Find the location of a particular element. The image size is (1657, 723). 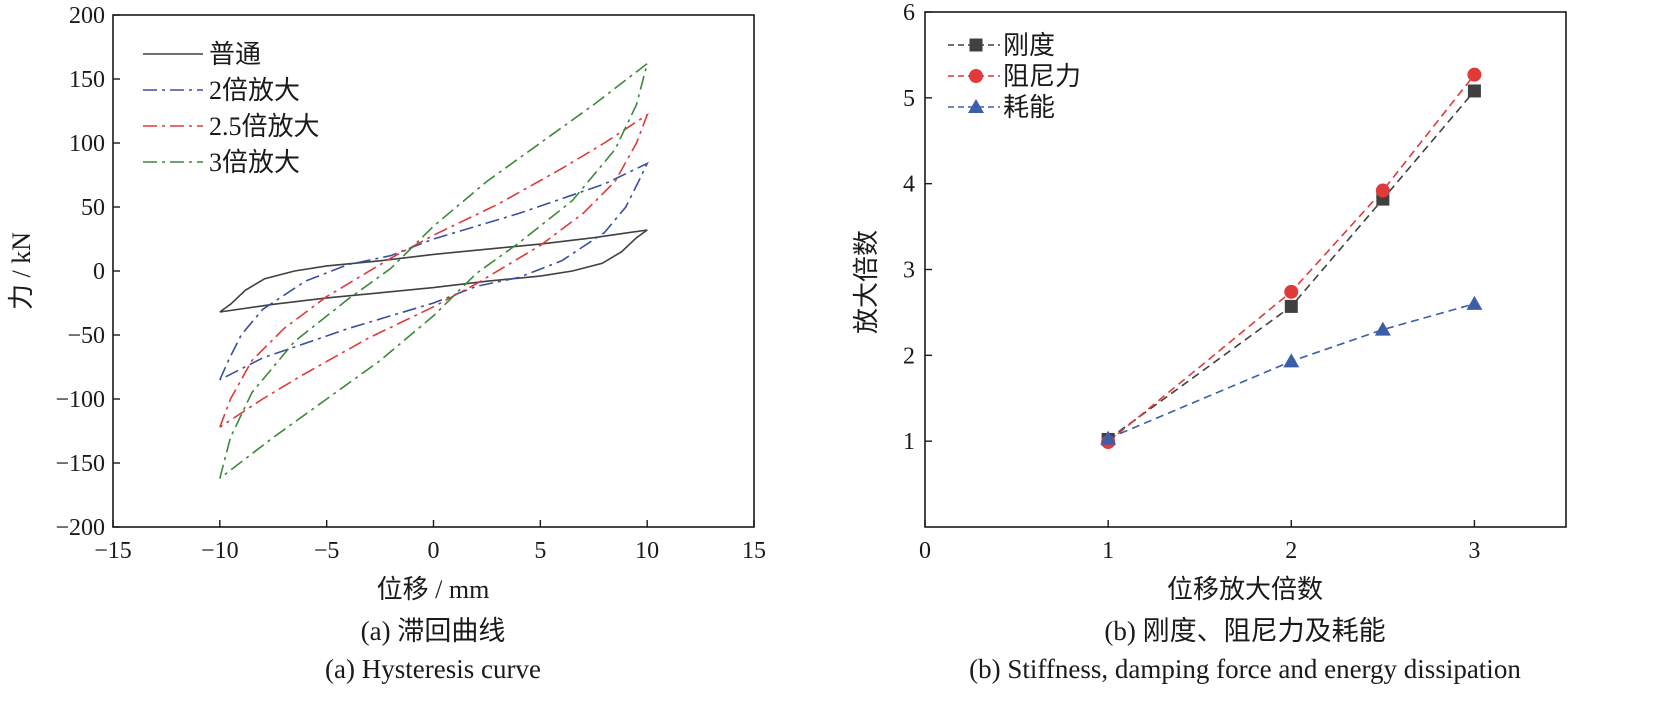

panel-b-y-tick-label: 5 is located at coordinates (909, 99).